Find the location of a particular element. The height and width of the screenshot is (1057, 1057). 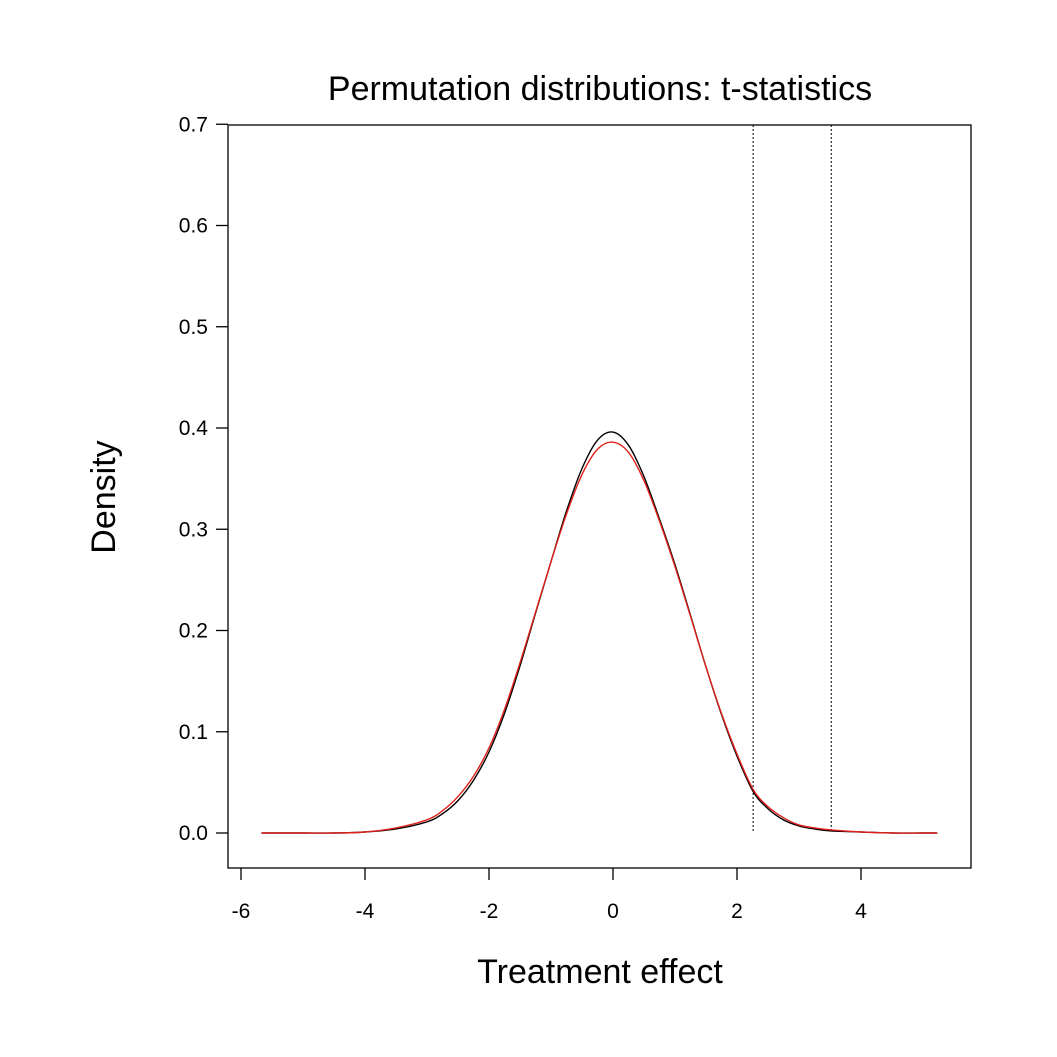

y-tick-label: 0.2 is located at coordinates (193, 631).